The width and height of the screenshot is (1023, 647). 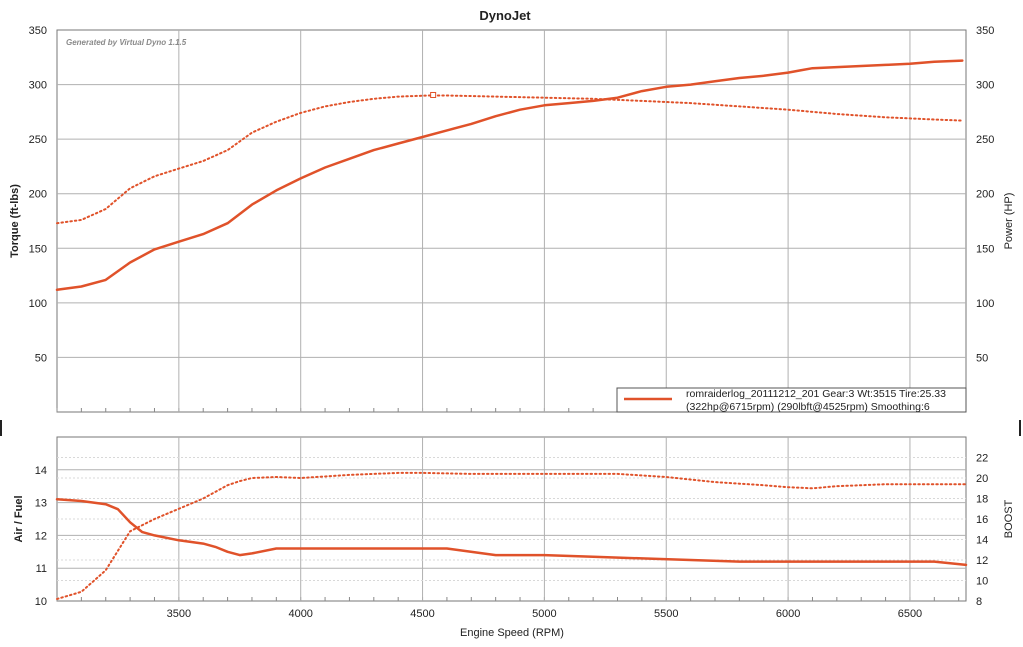 I want to click on y-tick-label: 300, so click(x=38, y=86).